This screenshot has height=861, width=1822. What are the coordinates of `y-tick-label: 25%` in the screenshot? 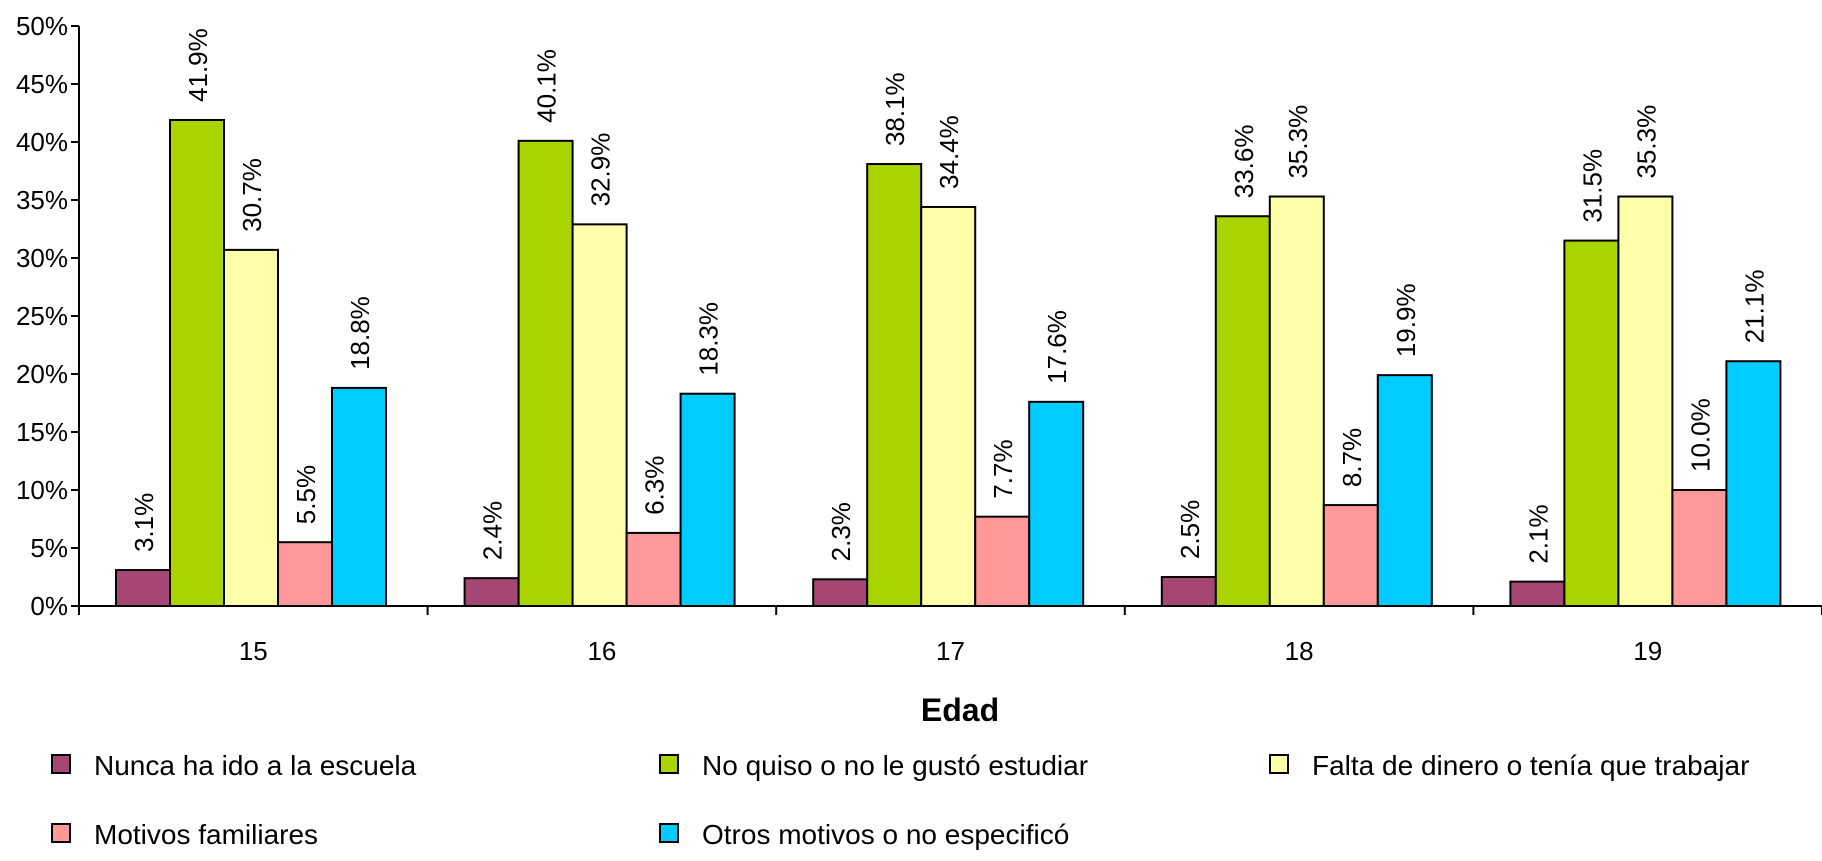 It's located at (42, 316).